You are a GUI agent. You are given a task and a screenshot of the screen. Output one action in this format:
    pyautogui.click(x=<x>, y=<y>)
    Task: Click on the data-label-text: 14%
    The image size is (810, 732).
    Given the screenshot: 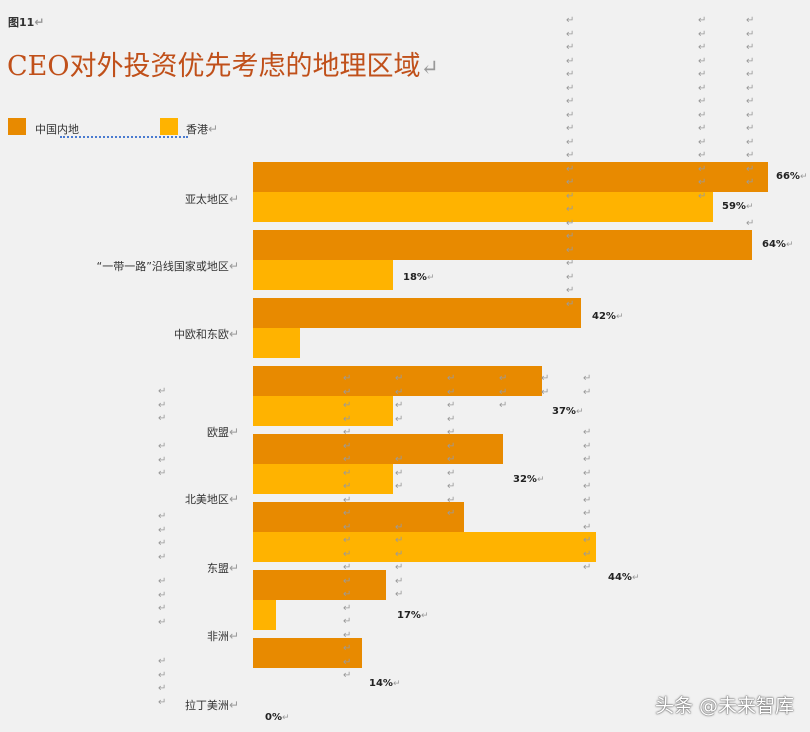 What is the action you would take?
    pyautogui.click(x=381, y=683)
    